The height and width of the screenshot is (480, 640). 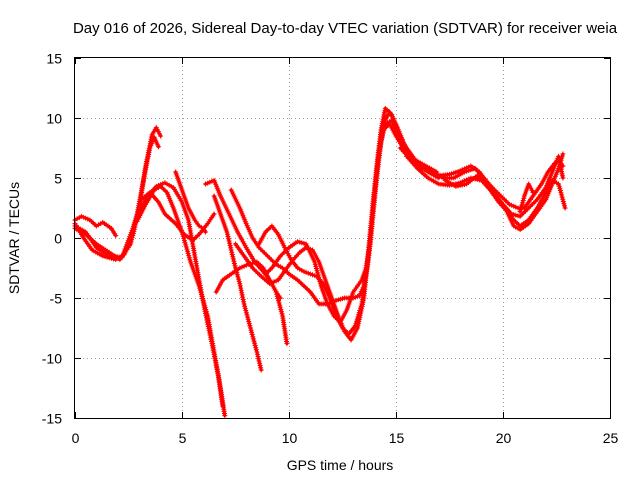 I want to click on y-tick-label: 0, so click(x=58, y=239).